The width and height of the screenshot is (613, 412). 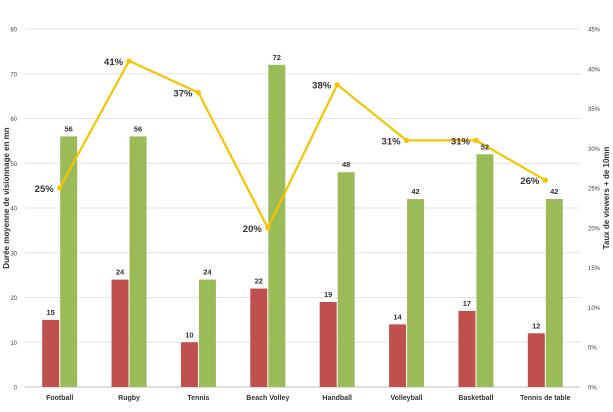 I want to click on category-label: Rugby, so click(x=129, y=398).